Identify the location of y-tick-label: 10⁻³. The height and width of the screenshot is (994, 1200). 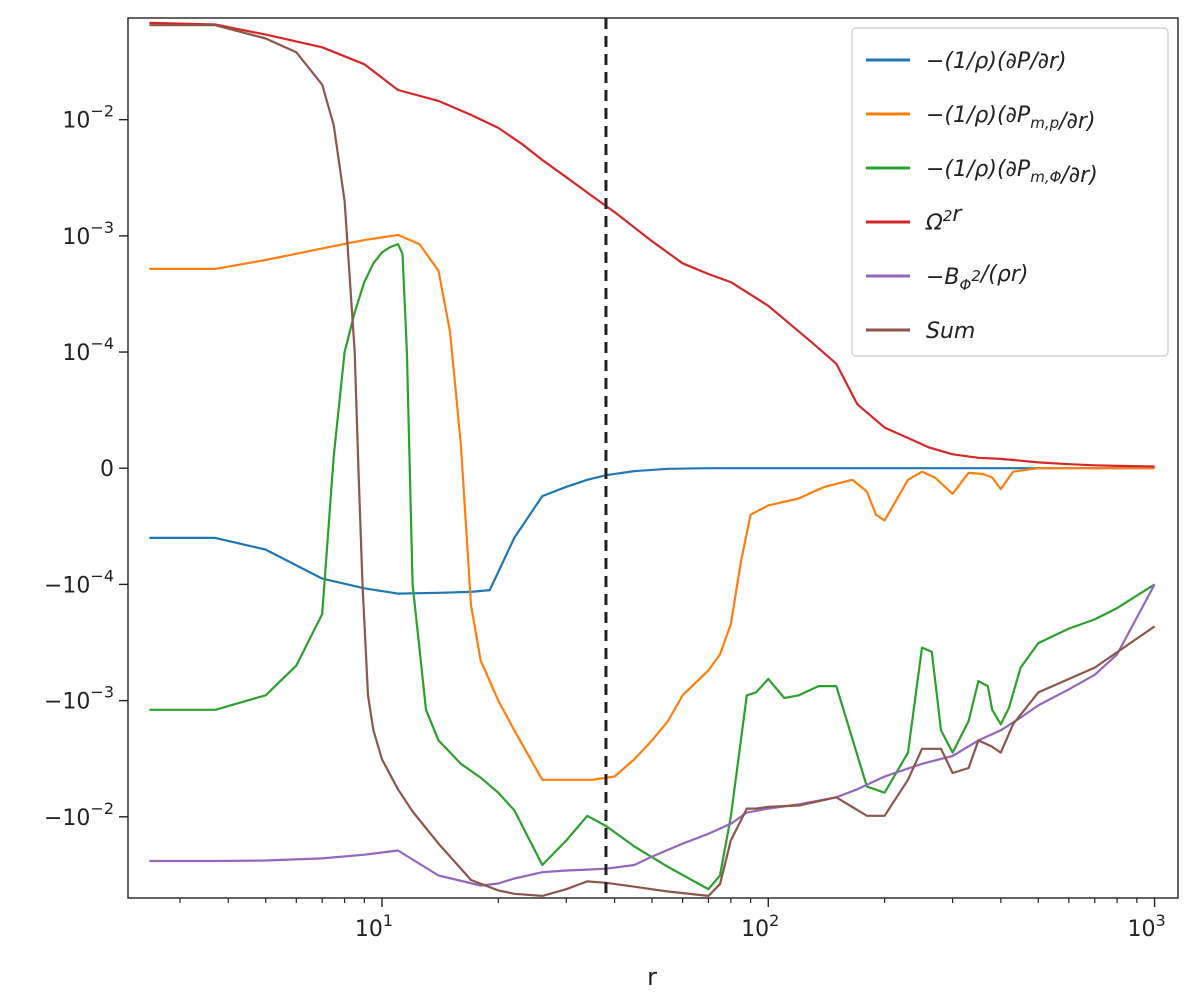
(88, 234).